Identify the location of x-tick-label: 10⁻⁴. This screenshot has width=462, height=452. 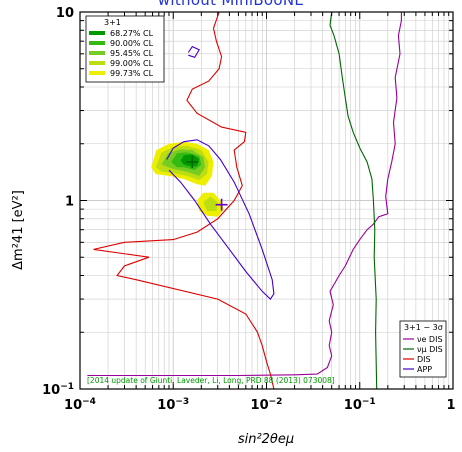
(80, 405).